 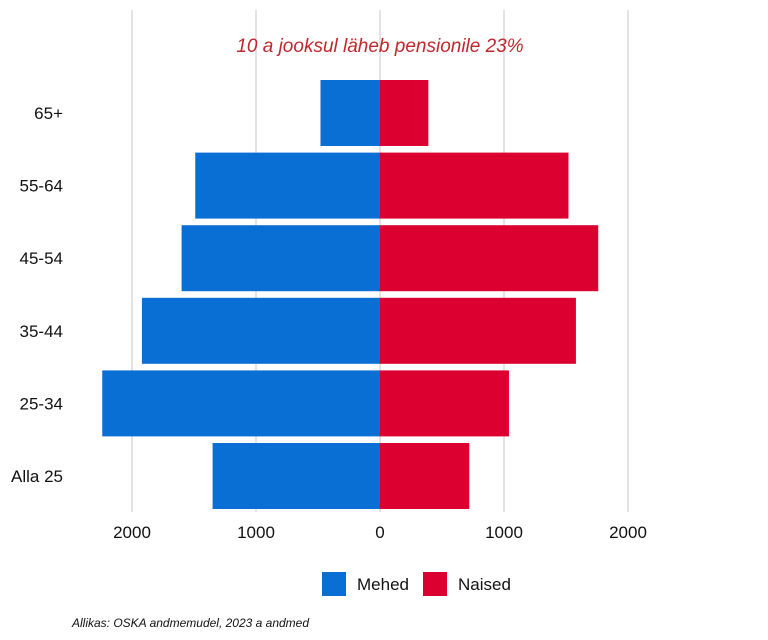 I want to click on legend-swatch-mehed, so click(x=334, y=584).